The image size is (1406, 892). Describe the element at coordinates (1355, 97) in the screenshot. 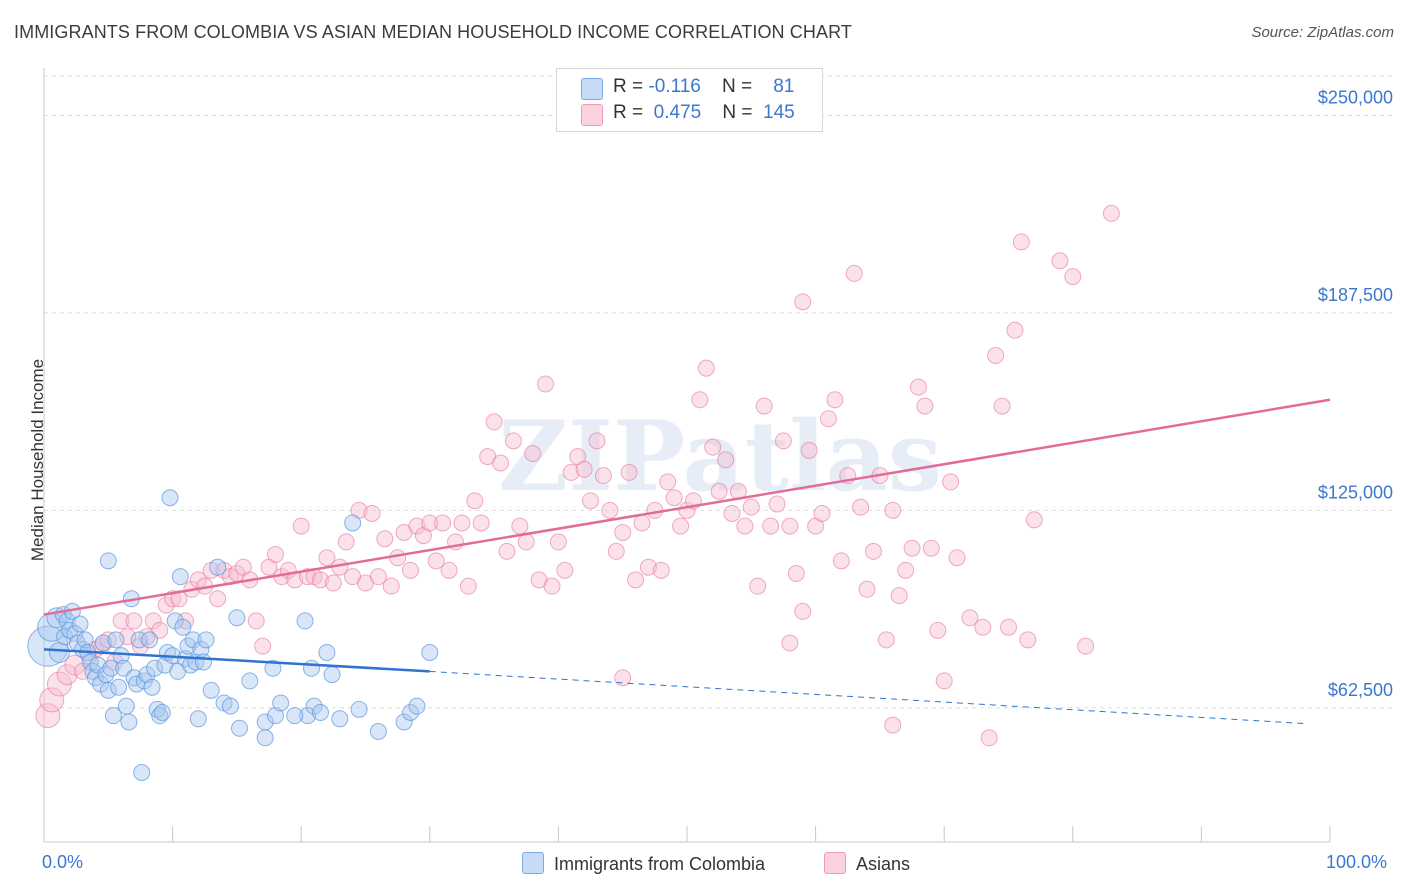

I see `y-tick-label-3: $250,000` at that location.